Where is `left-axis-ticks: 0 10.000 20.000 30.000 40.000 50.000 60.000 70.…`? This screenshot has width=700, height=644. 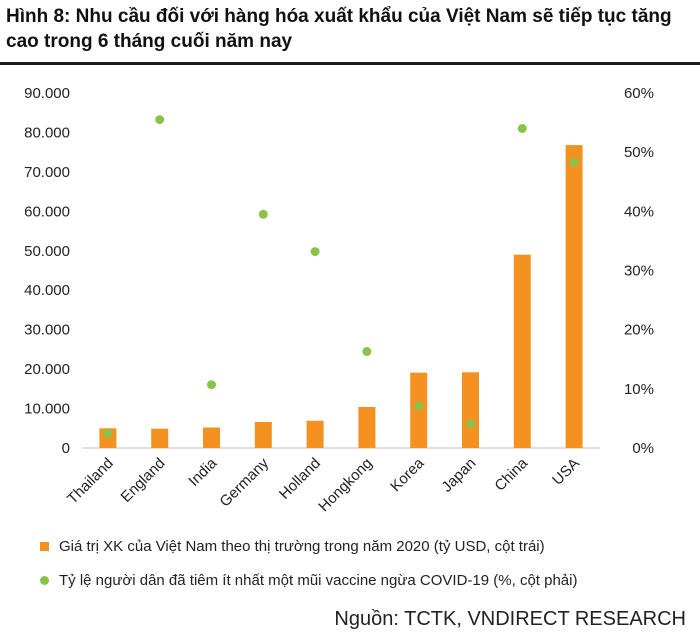 left-axis-ticks: 0 10.000 20.000 30.000 40.000 50.000 60.000 70.… is located at coordinates (47, 271).